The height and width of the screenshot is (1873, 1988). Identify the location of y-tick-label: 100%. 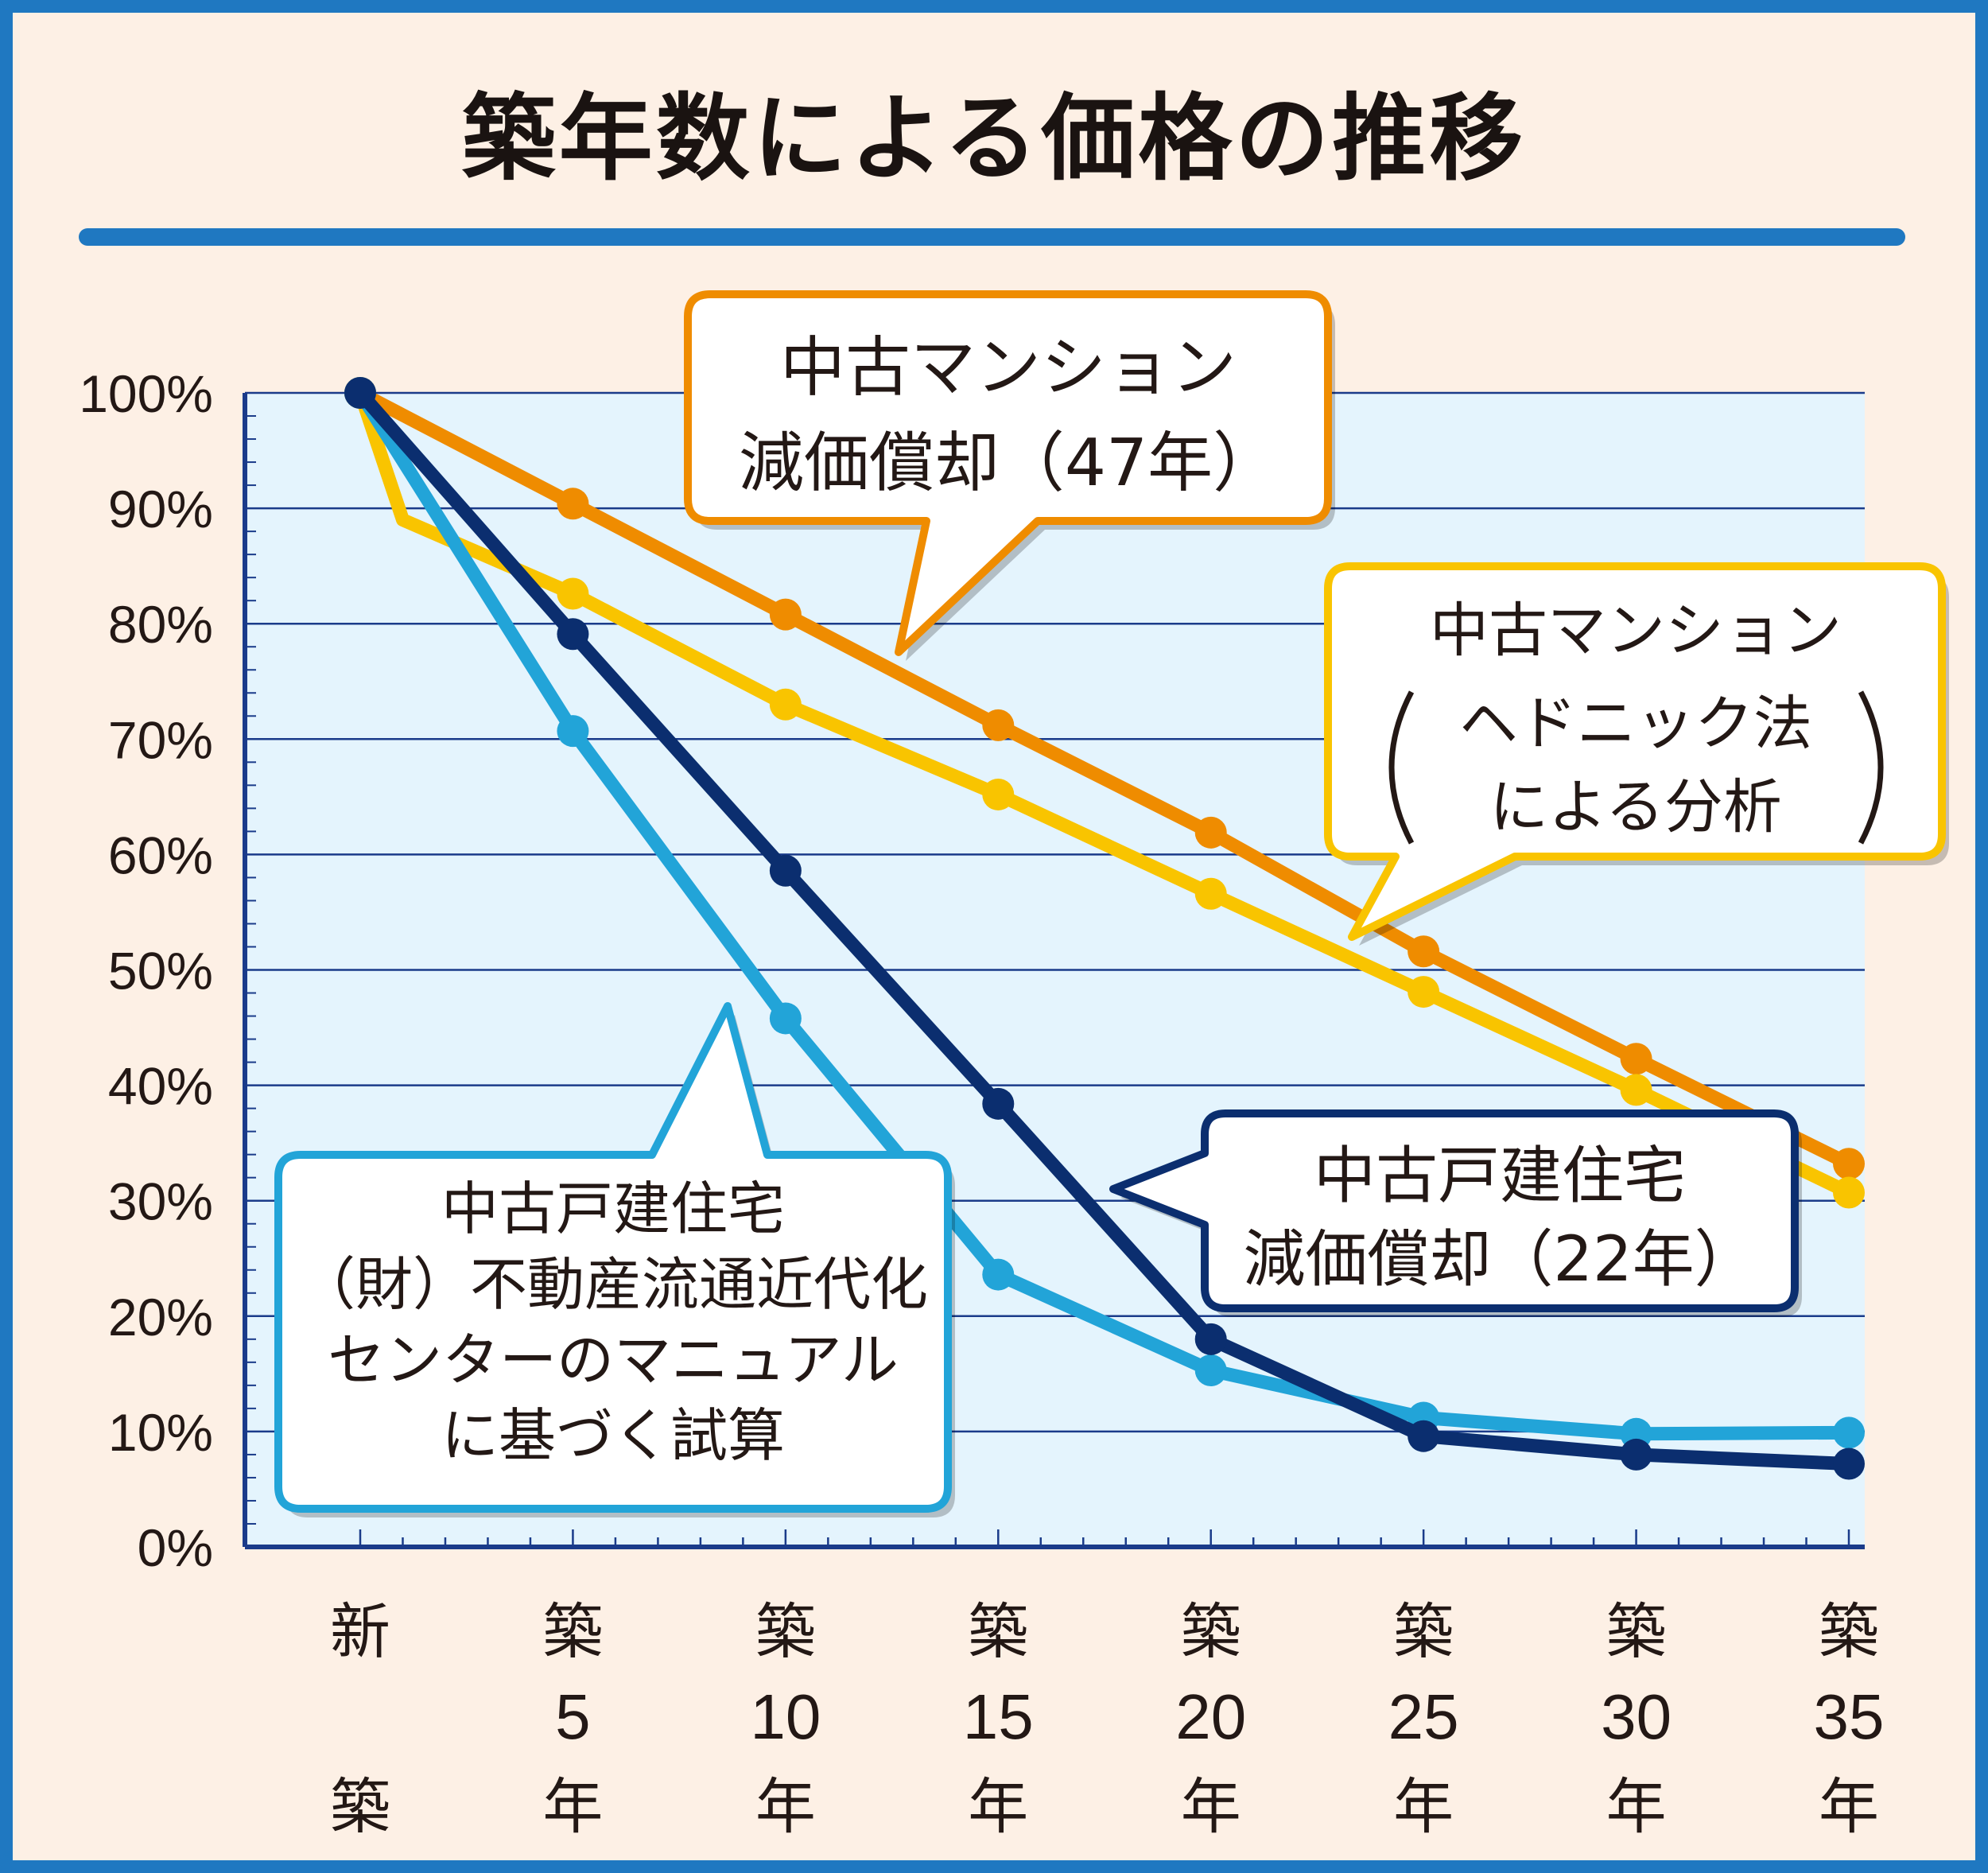
(146, 393).